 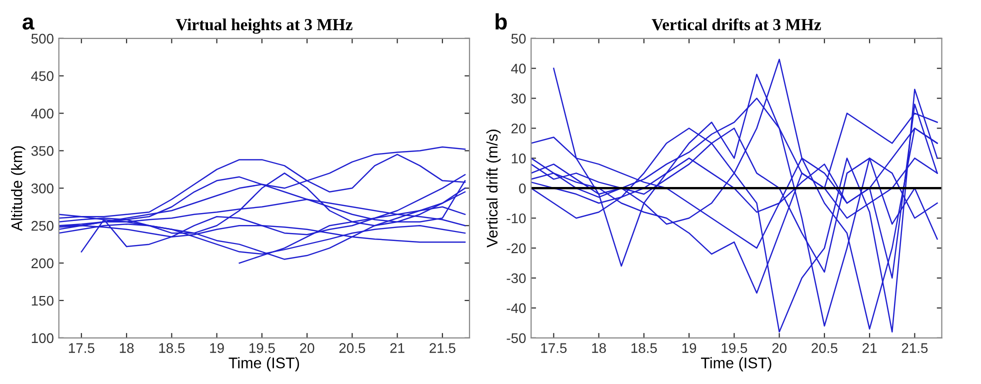 I want to click on y-tick-label: 10, so click(x=519, y=159).